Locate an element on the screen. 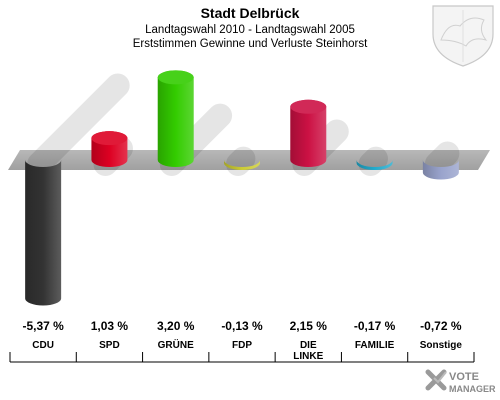 The height and width of the screenshot is (400, 500). vote-manager-logo: VOTE MANAGER is located at coordinates (460, 381).